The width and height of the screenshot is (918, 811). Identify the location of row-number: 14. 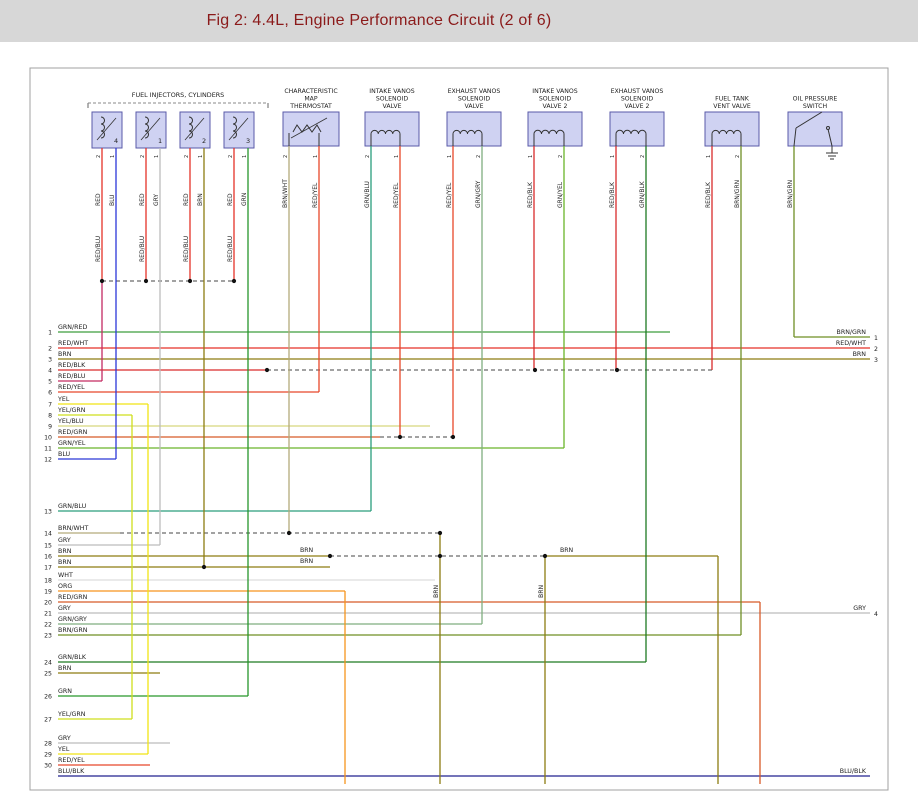
(48, 534).